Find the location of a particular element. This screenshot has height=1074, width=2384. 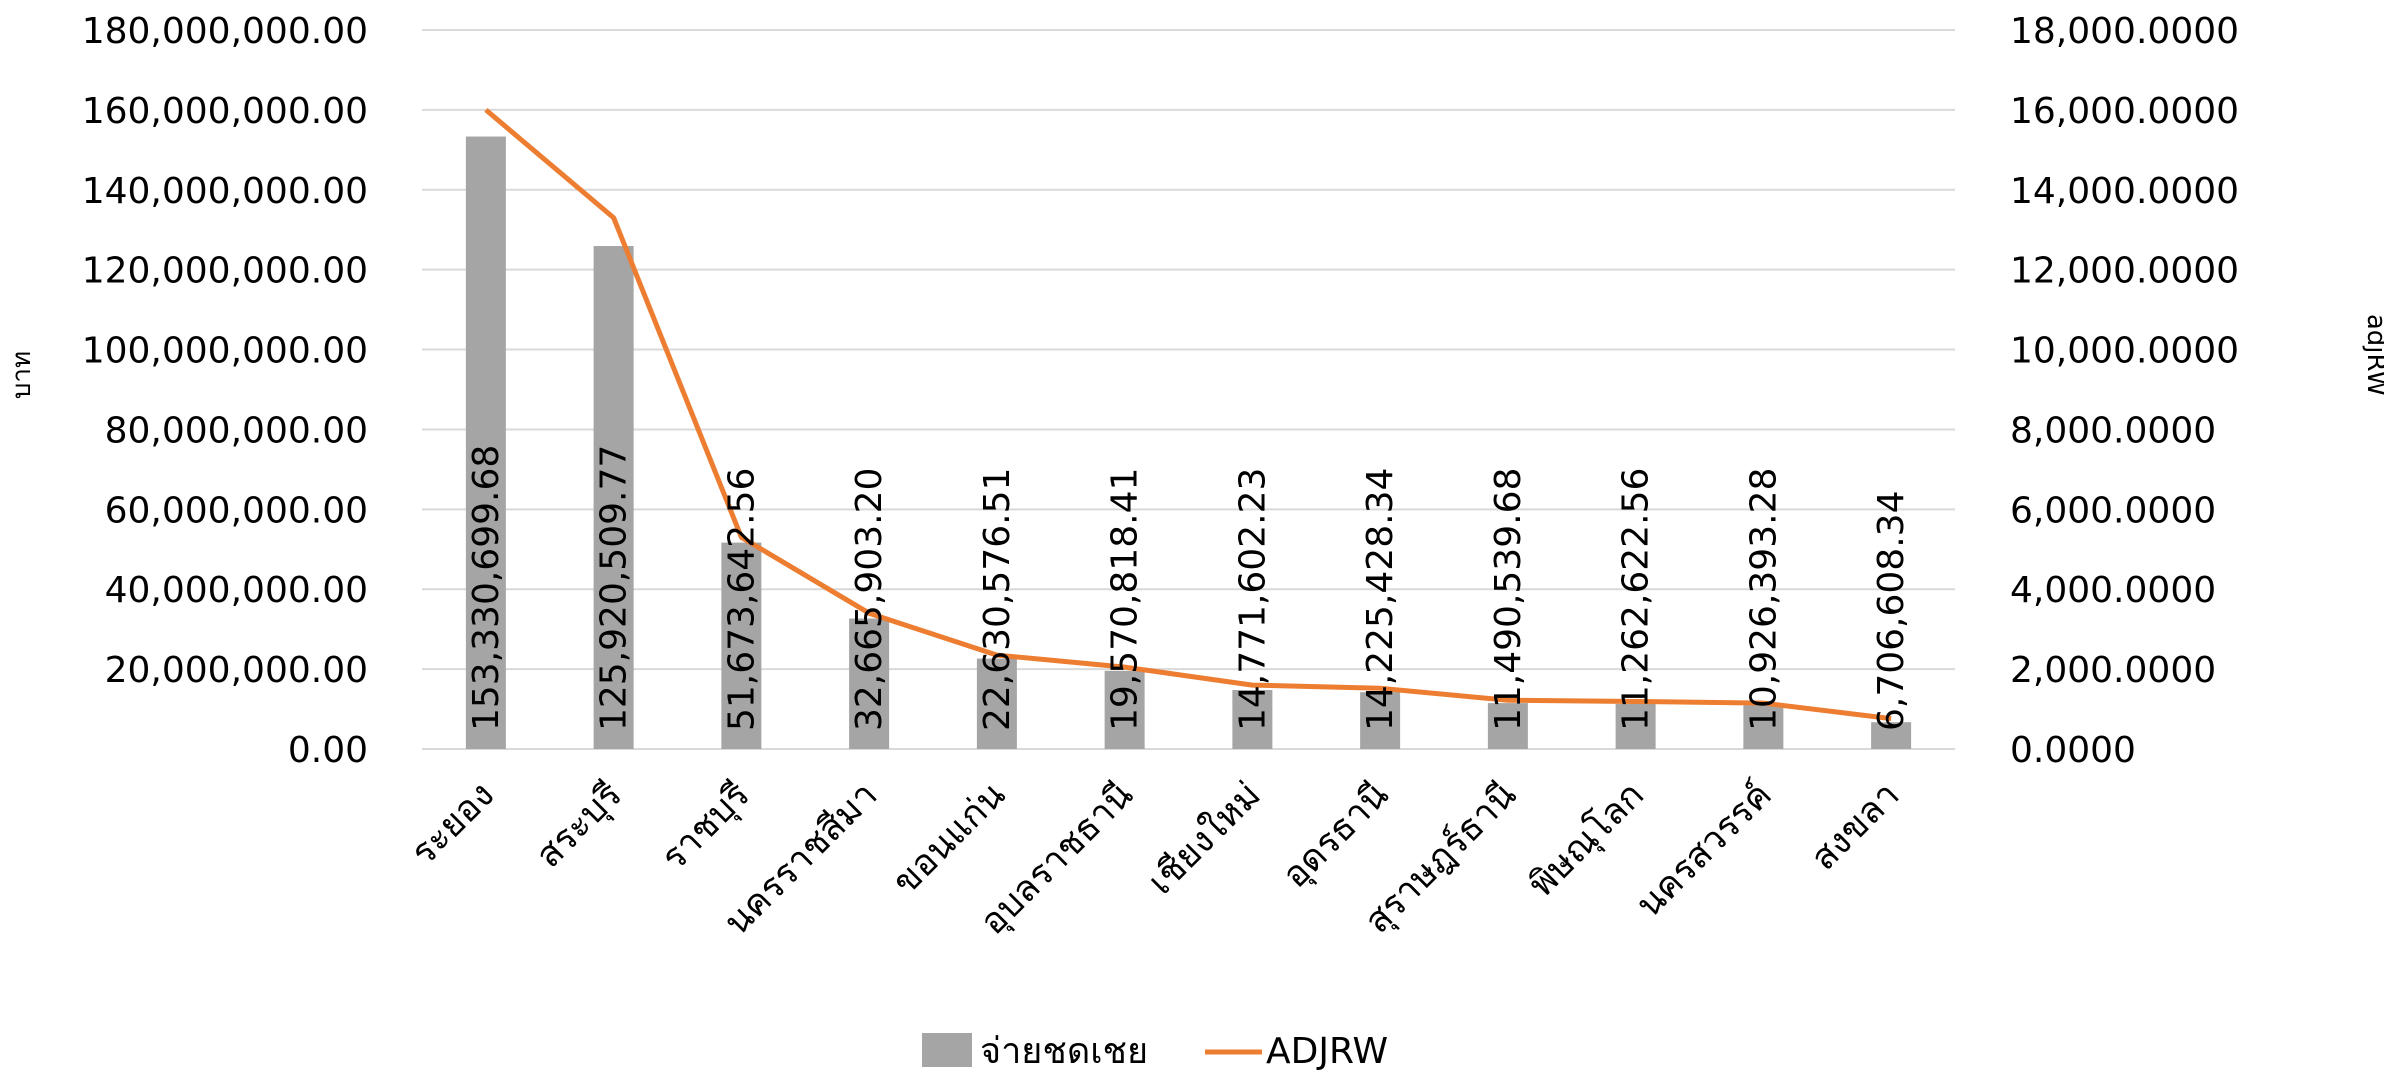

bar-value-label: 32,665,903.20 is located at coordinates (869, 599).